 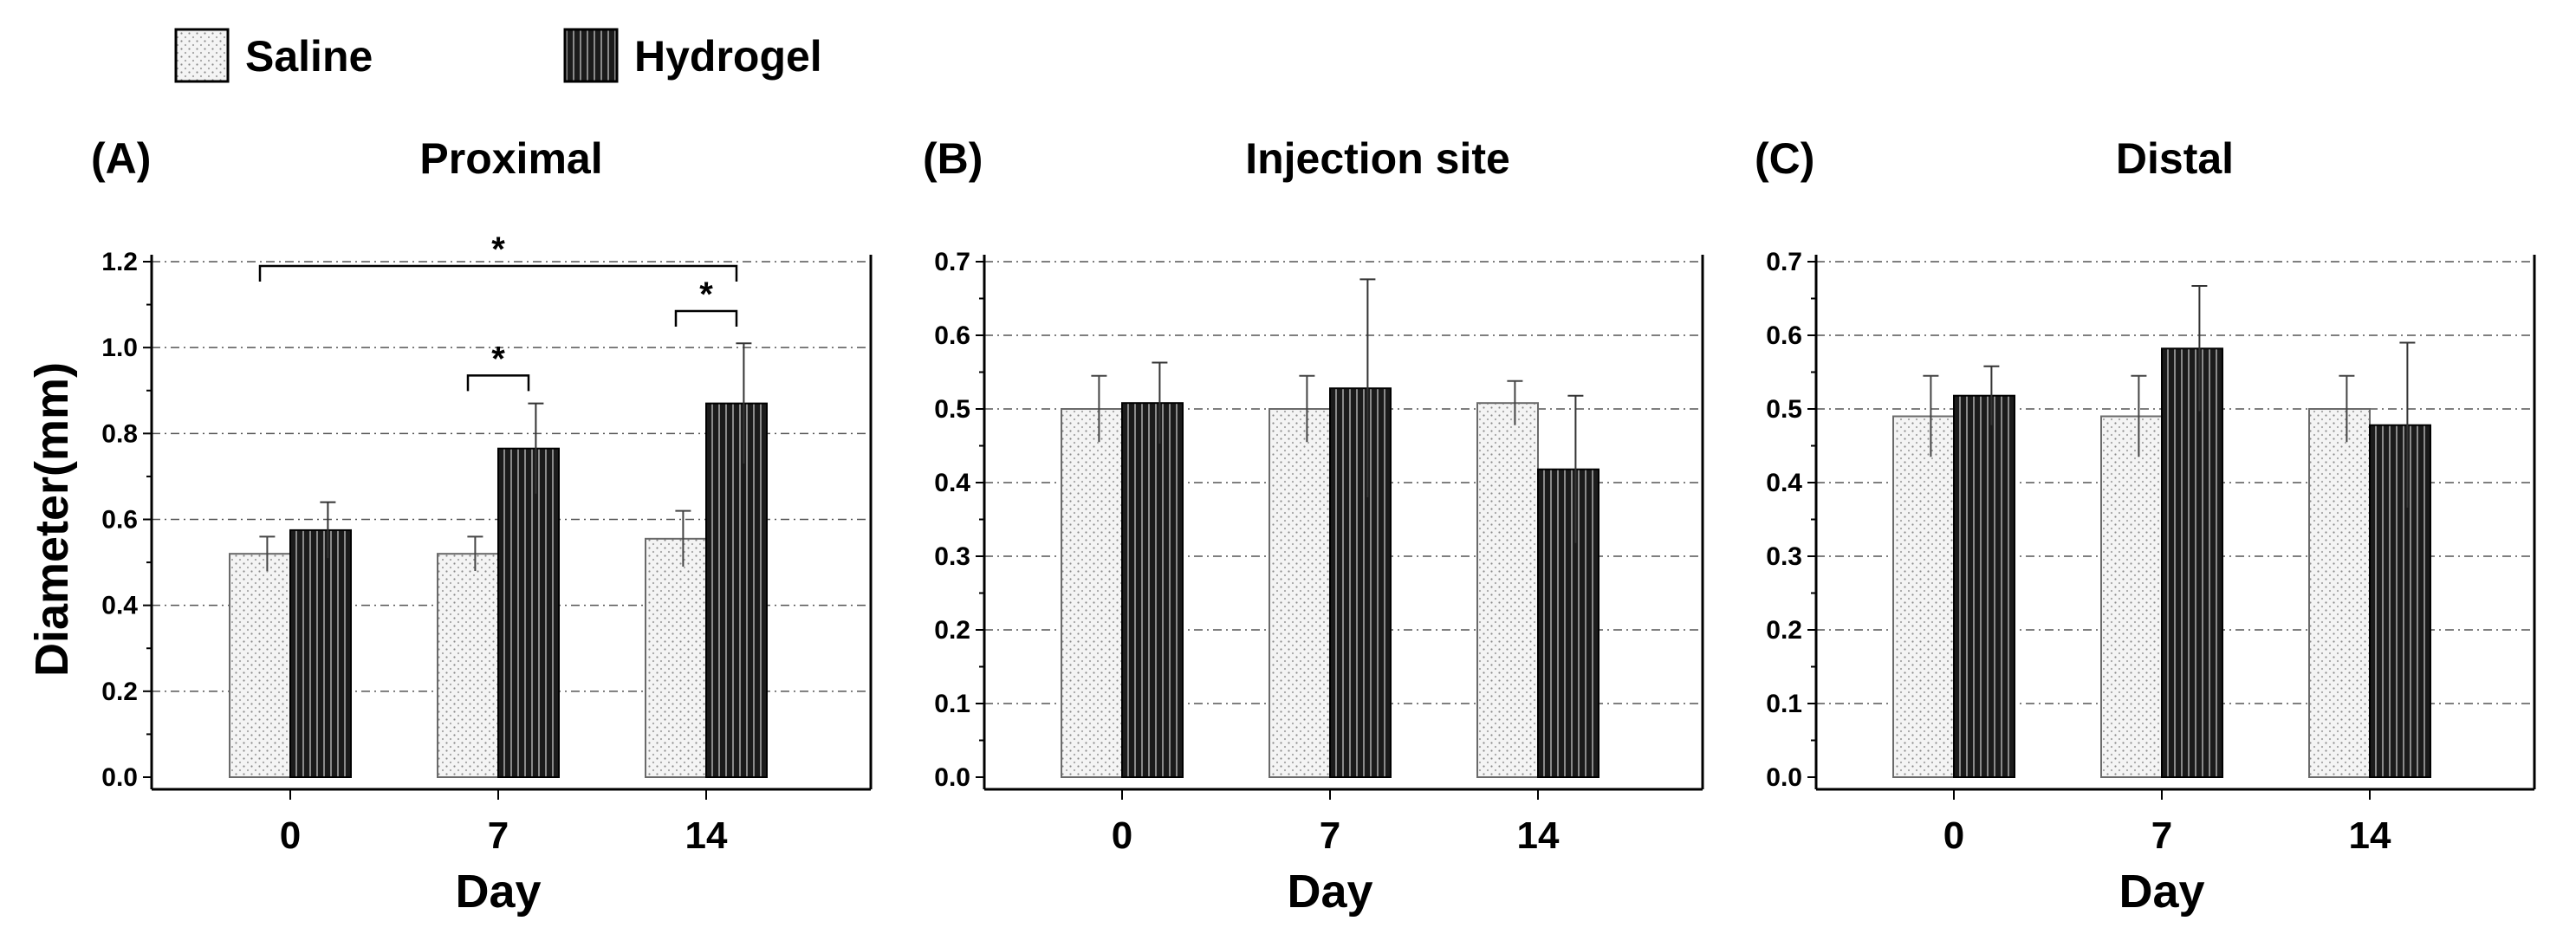 I want to click on panel-title: Distal, so click(x=2175, y=158).